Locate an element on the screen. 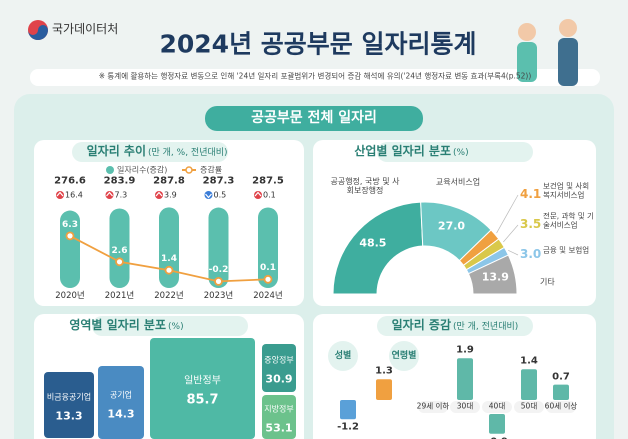 This screenshot has height=439, width=628. value-label: 1.3 is located at coordinates (384, 371).